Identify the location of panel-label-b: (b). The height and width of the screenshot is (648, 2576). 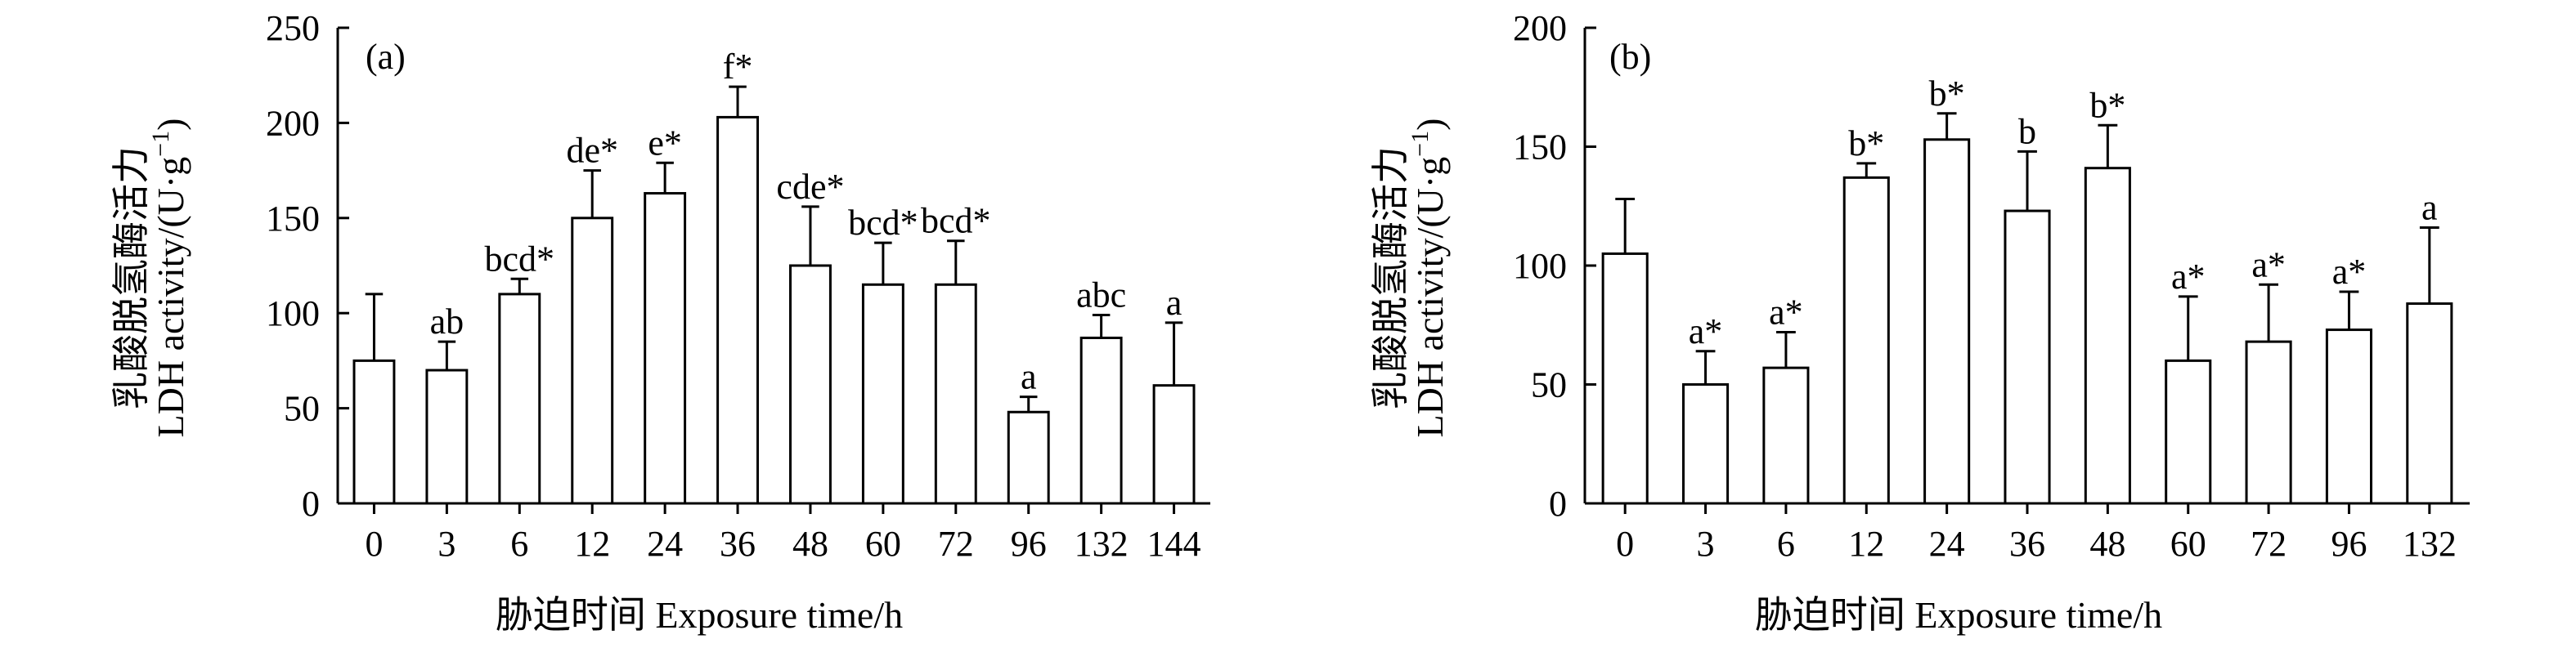
(1630, 57).